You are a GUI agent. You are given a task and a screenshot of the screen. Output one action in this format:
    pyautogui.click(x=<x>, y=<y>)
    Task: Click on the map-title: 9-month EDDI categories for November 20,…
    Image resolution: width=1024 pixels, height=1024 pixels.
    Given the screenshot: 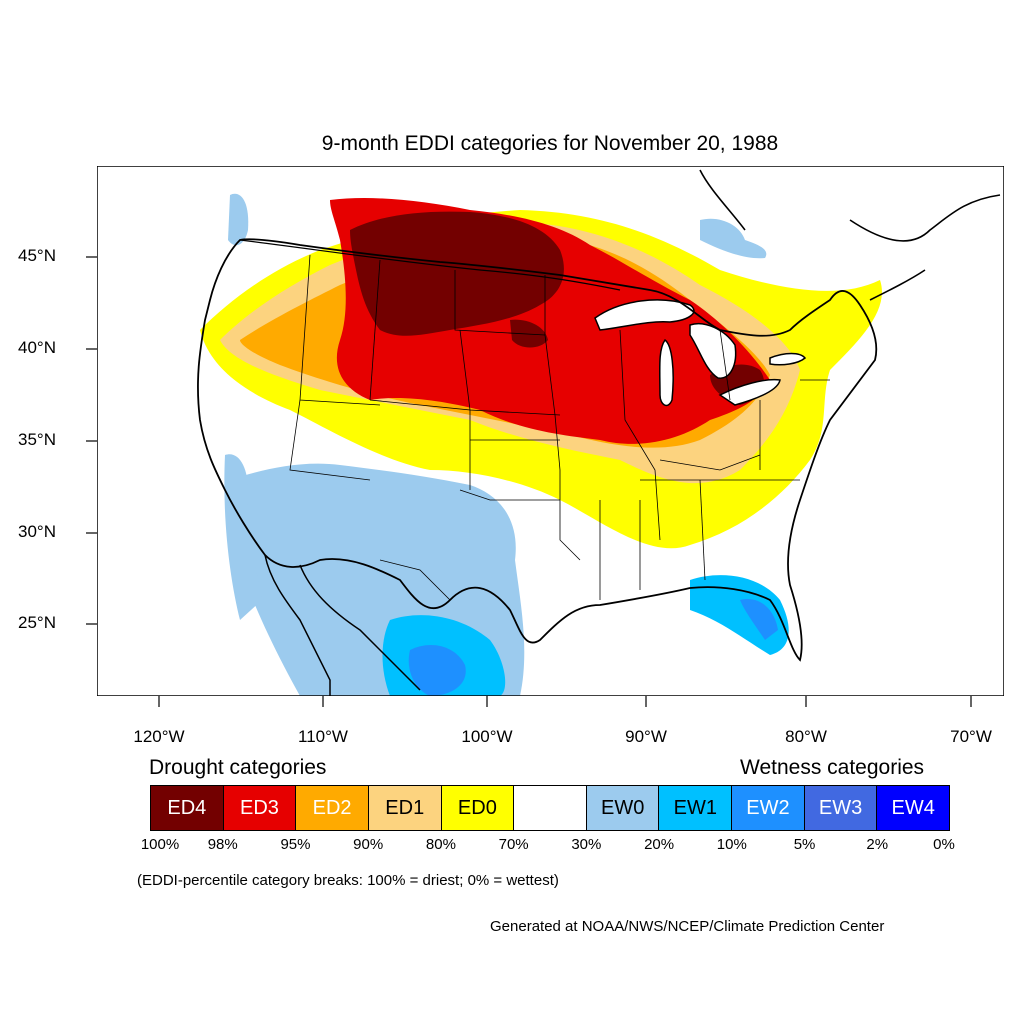 What is the action you would take?
    pyautogui.click(x=550, y=143)
    